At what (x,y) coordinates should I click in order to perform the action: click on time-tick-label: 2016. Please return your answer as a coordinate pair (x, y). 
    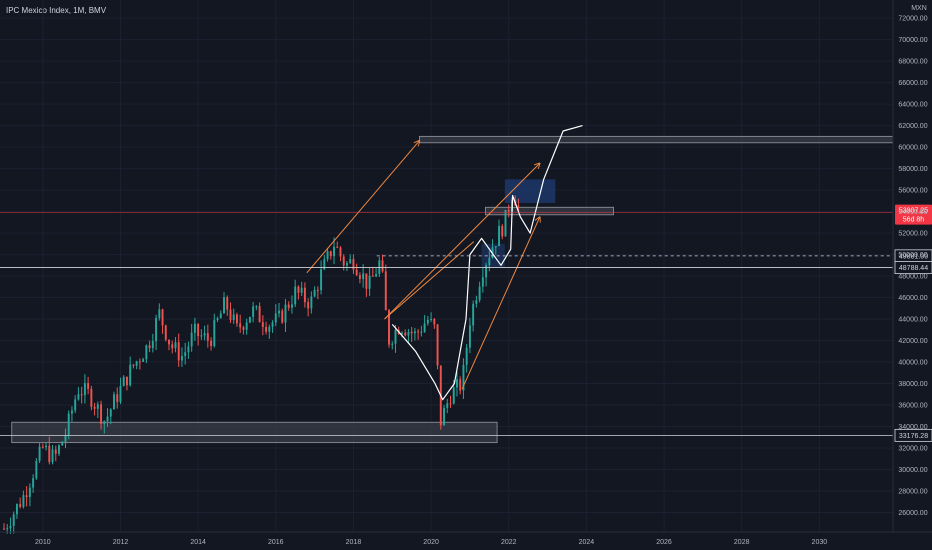
    Looking at the image, I should click on (276, 542).